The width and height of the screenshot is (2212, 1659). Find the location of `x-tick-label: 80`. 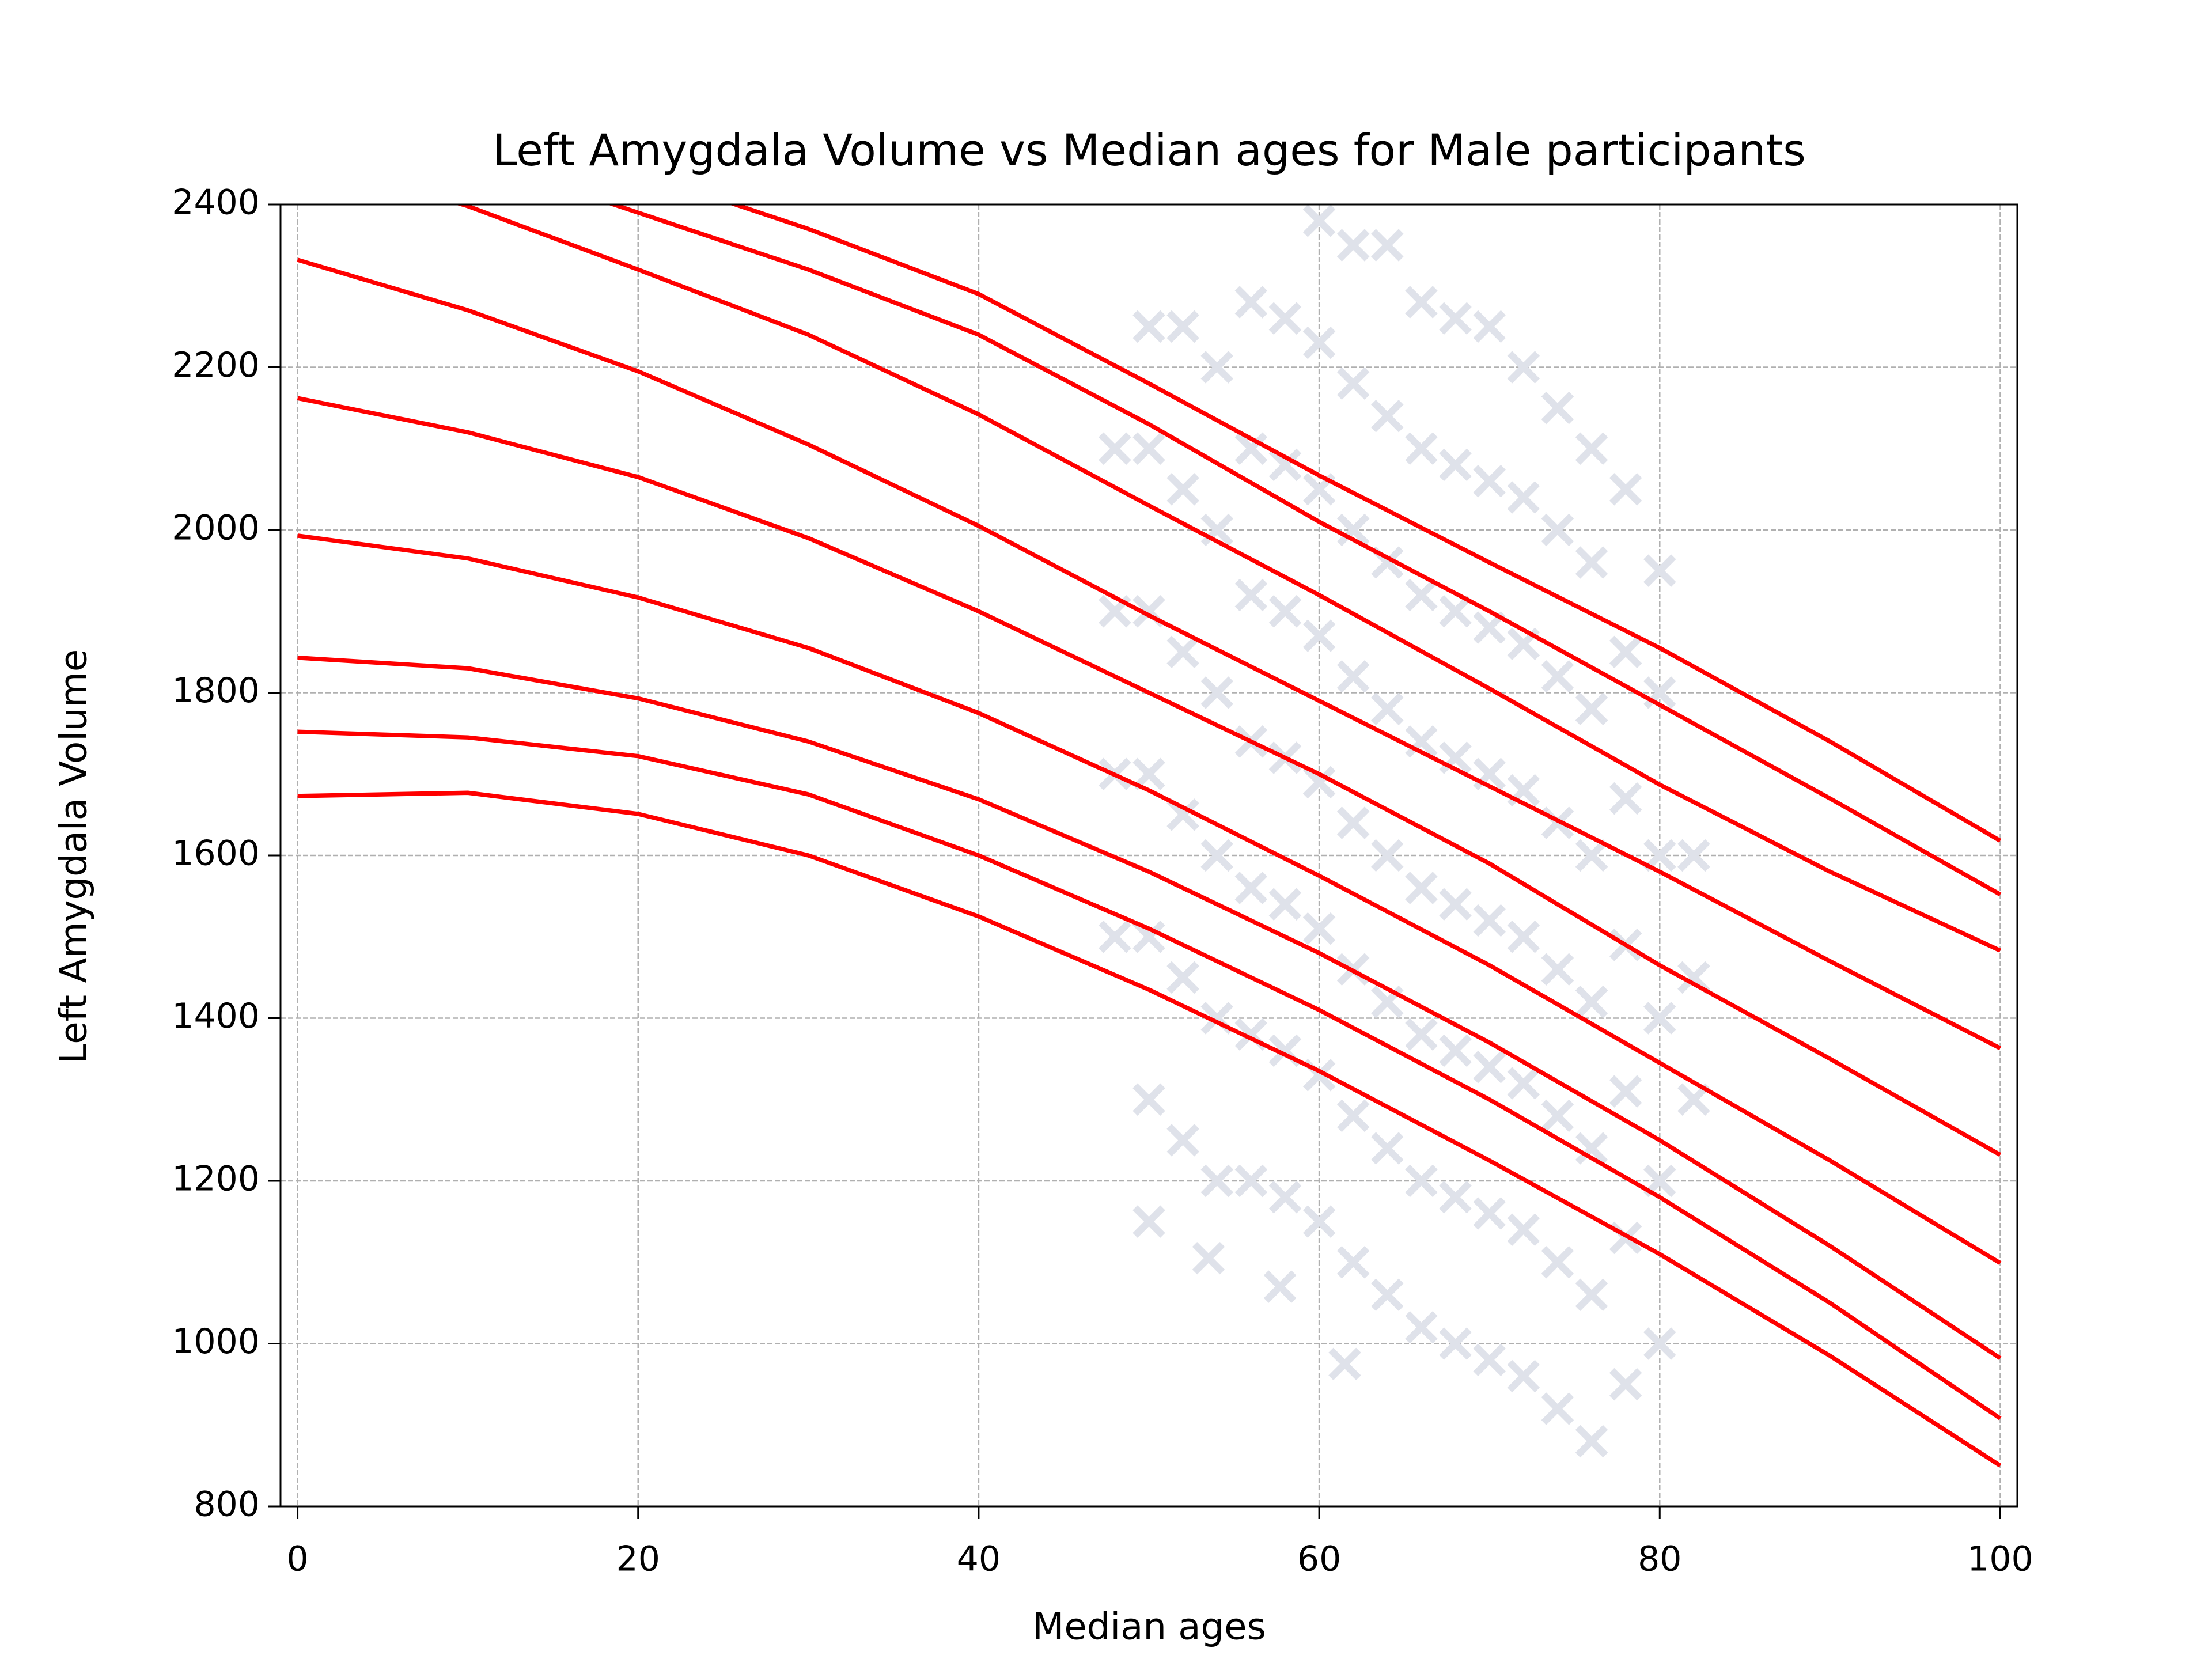

x-tick-label: 80 is located at coordinates (1659, 1559).